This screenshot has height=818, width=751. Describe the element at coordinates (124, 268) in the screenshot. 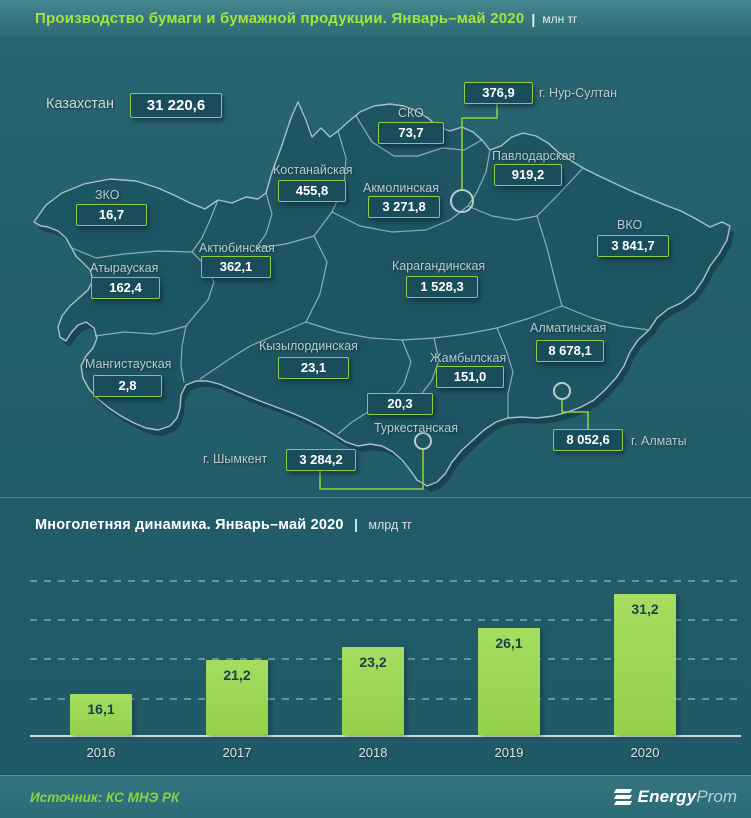

I see `region-label-atyrau: Атырауская` at that location.